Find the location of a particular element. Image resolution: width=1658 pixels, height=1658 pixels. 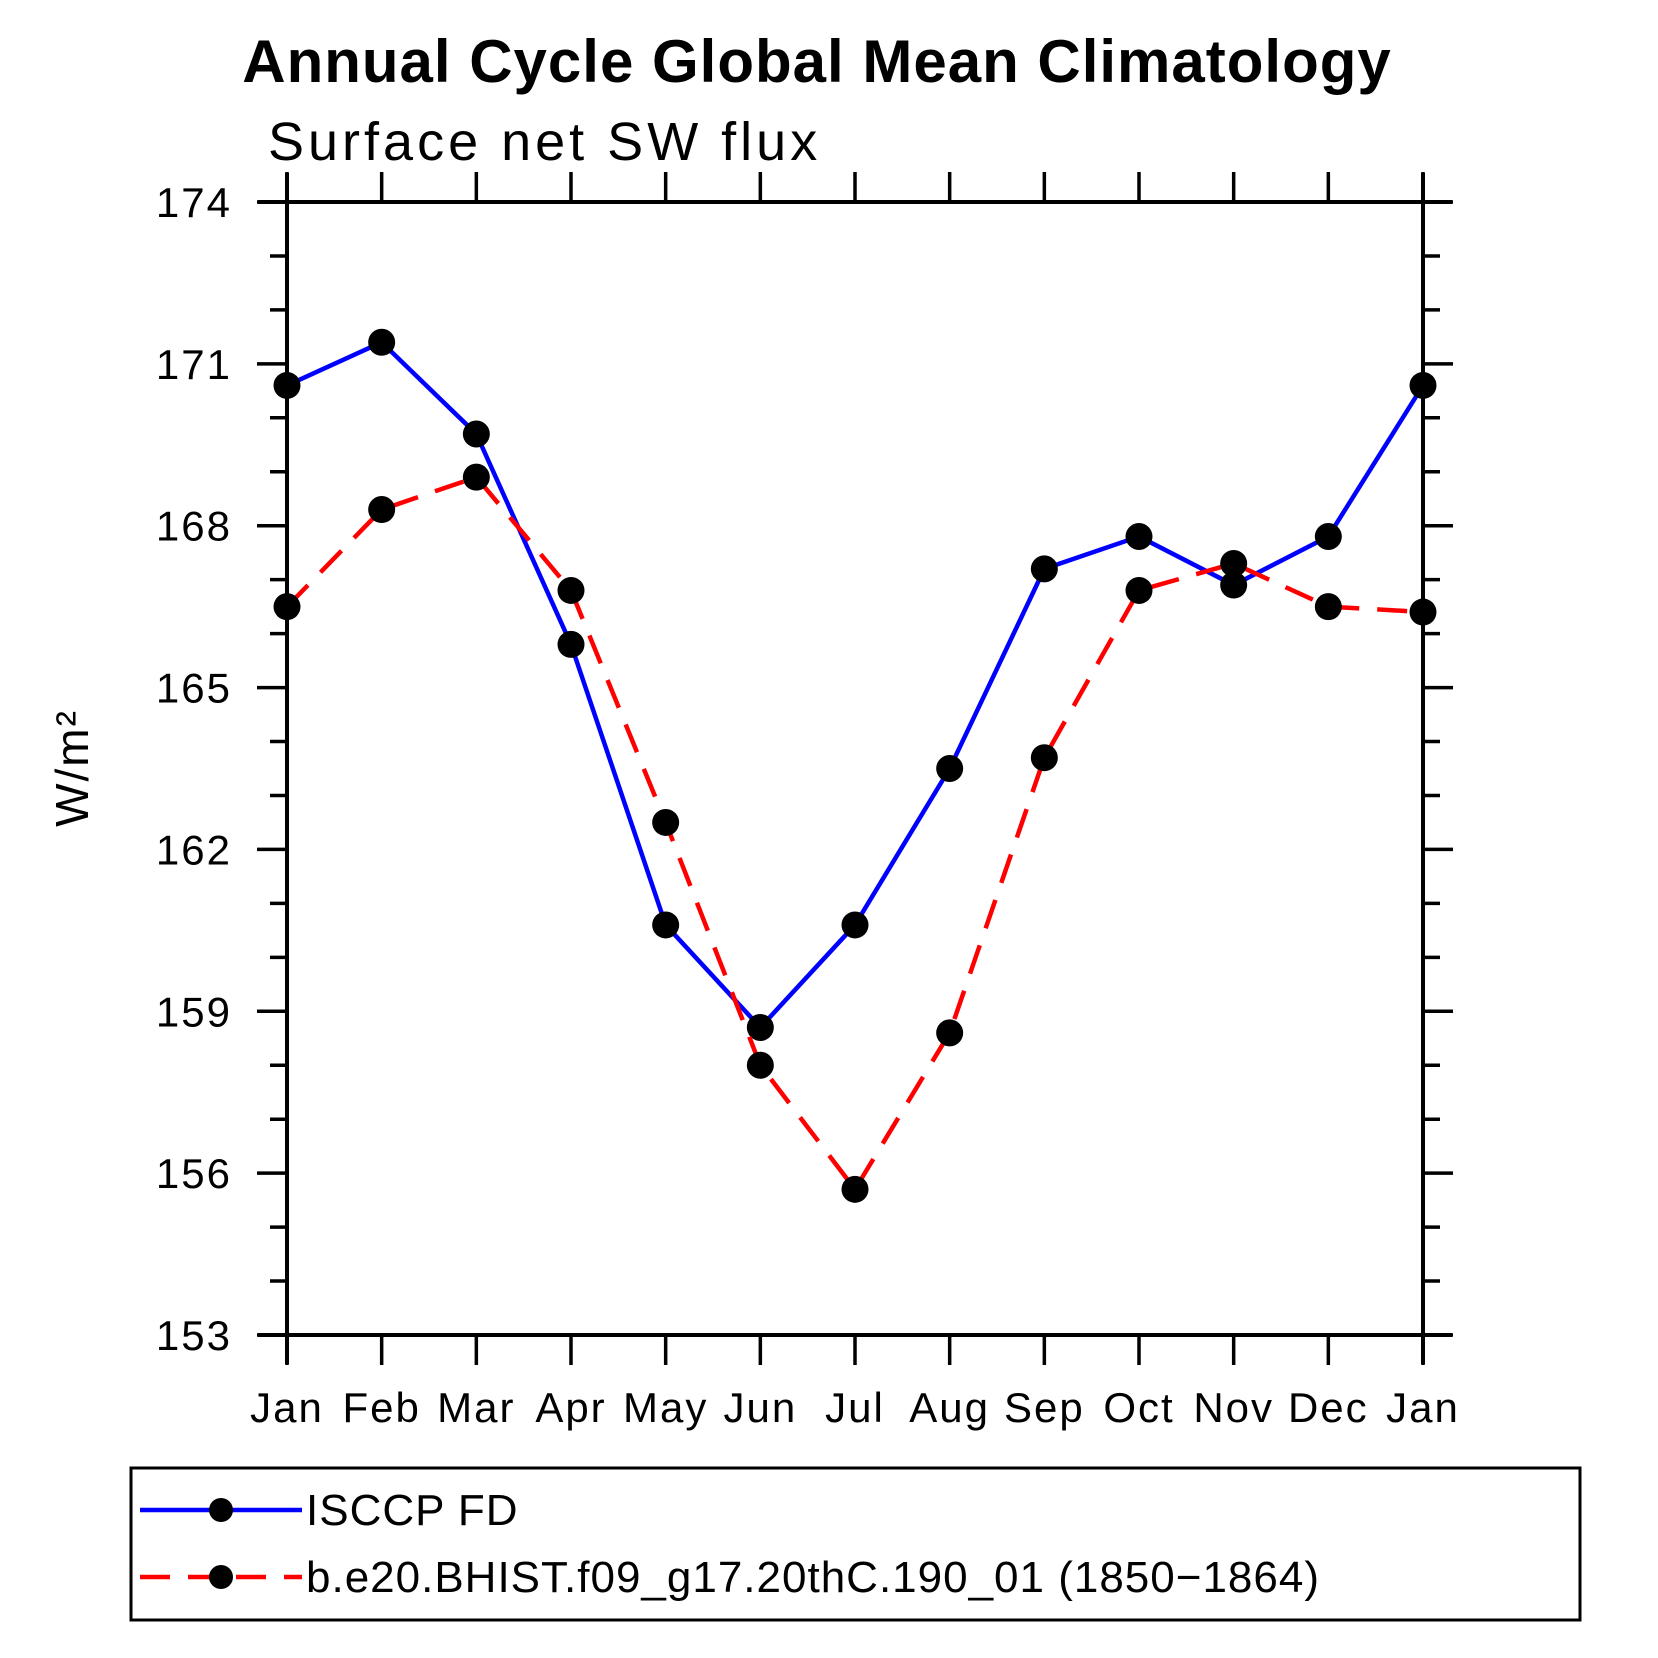

chart-subtitle: Surface net SW flux is located at coordinates (544, 142).